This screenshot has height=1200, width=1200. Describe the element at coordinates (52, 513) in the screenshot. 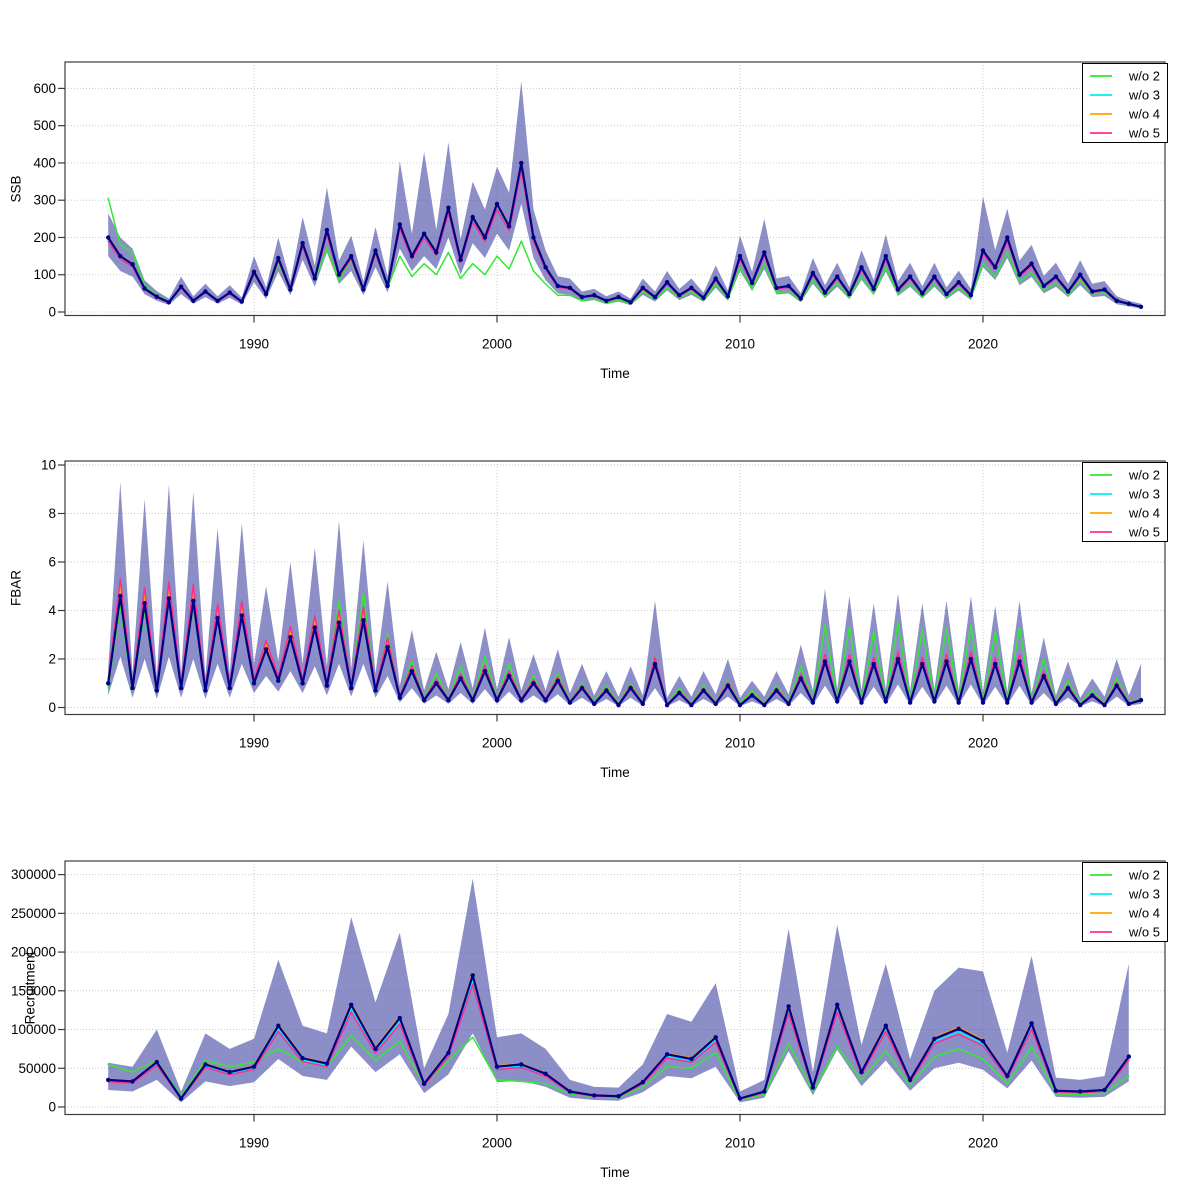

I see `y-tick-label: 8` at that location.